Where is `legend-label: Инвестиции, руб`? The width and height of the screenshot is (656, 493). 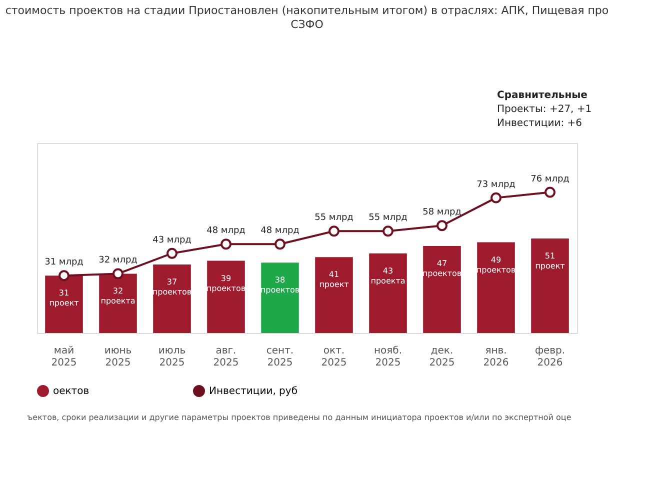 legend-label: Инвестиции, руб is located at coordinates (253, 391).